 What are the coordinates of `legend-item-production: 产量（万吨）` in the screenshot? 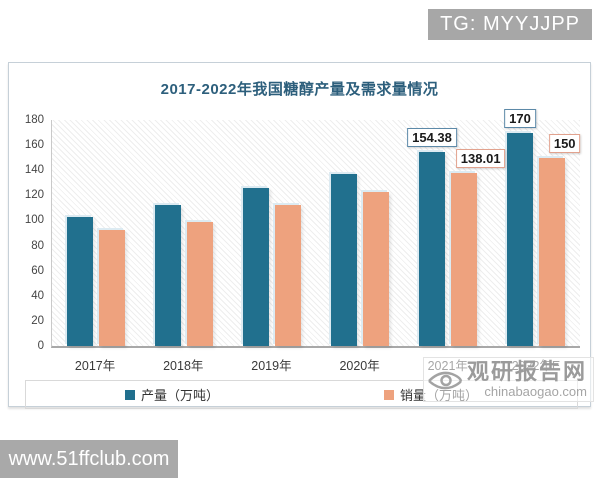 It's located at (171, 394).